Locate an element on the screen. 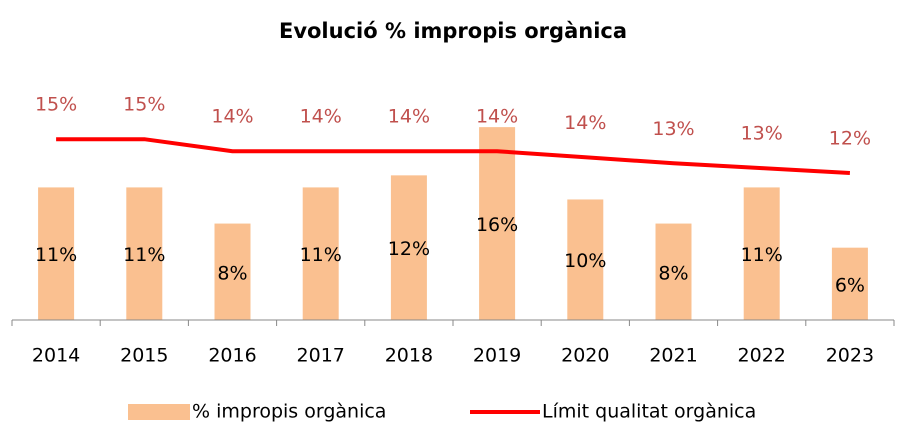  legend-label: Límit qualitat orgànica is located at coordinates (649, 412).